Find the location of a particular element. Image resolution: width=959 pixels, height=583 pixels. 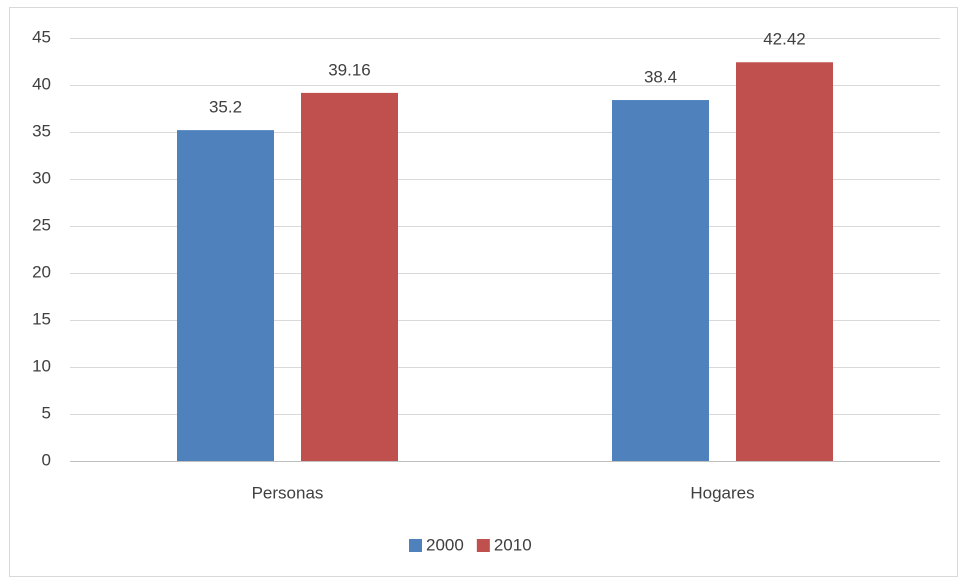

data-label: 38.4 is located at coordinates (660, 77).